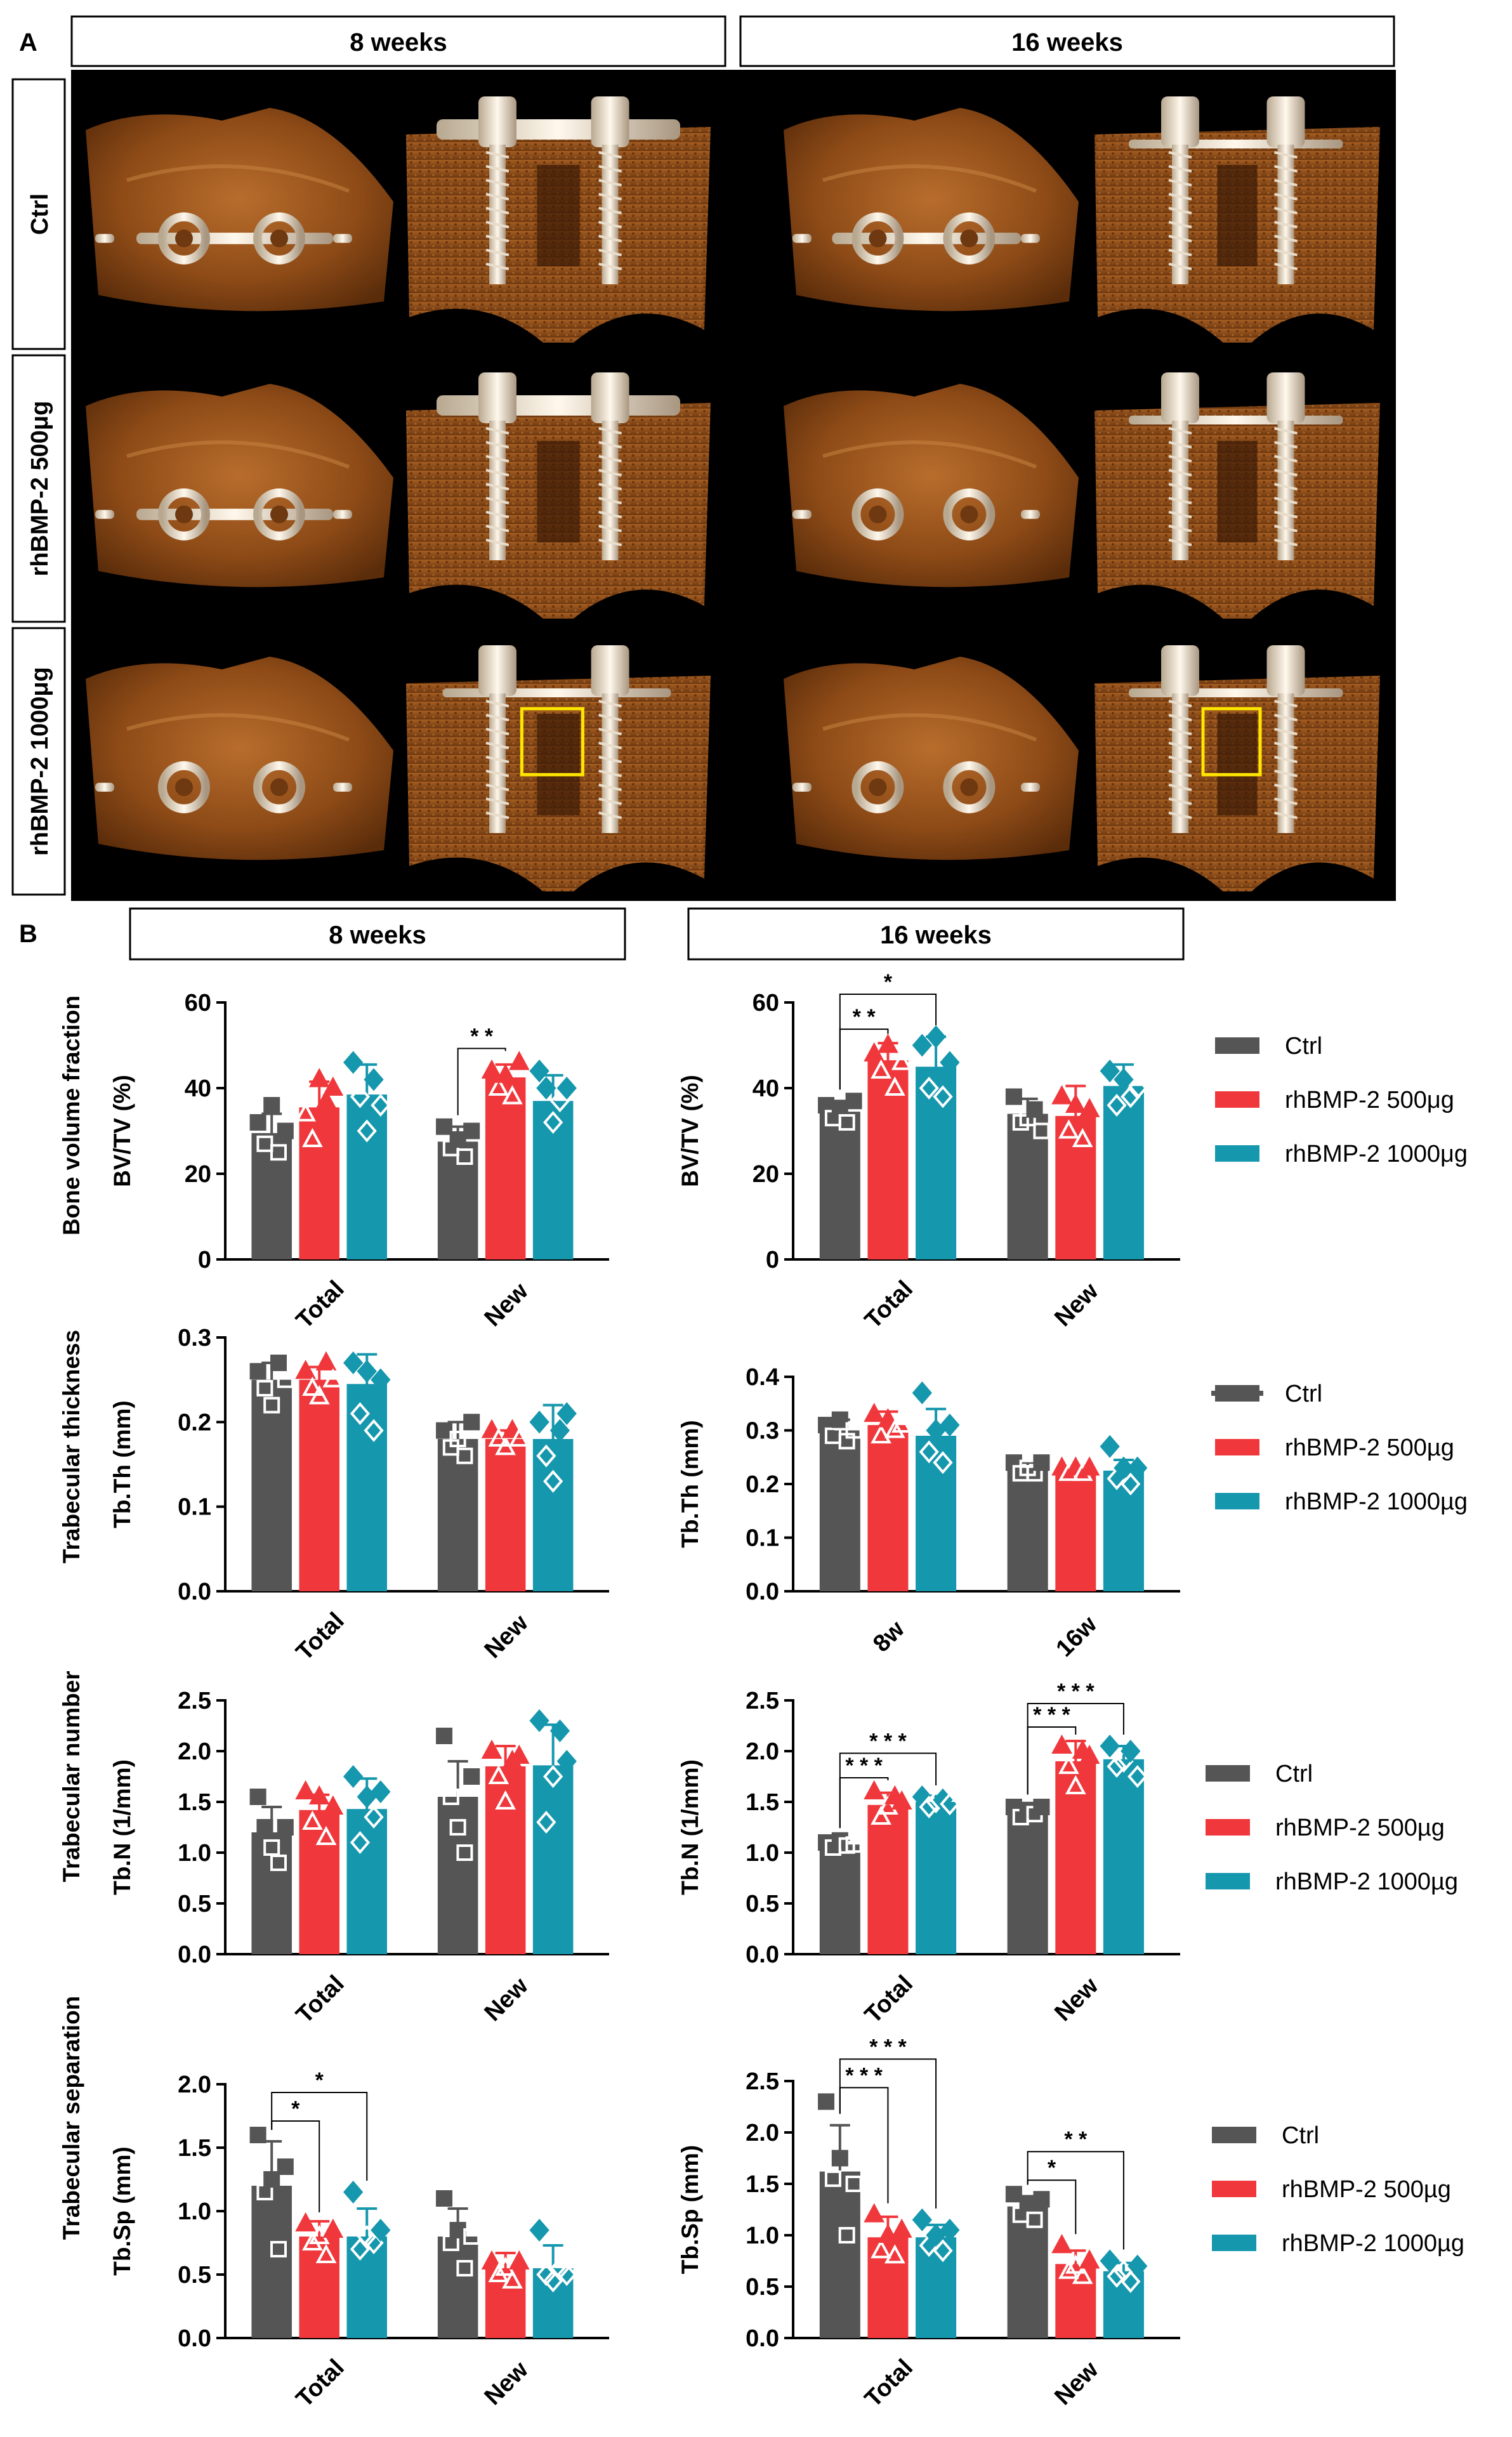  Describe the element at coordinates (865, 1017) in the screenshot. I see `significance-label: * *` at that location.